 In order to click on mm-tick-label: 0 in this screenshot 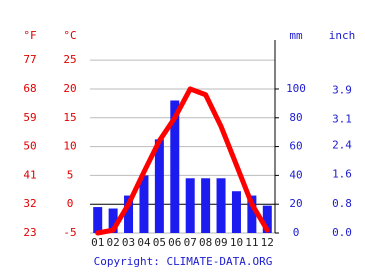, I will do `click(296, 232)`.